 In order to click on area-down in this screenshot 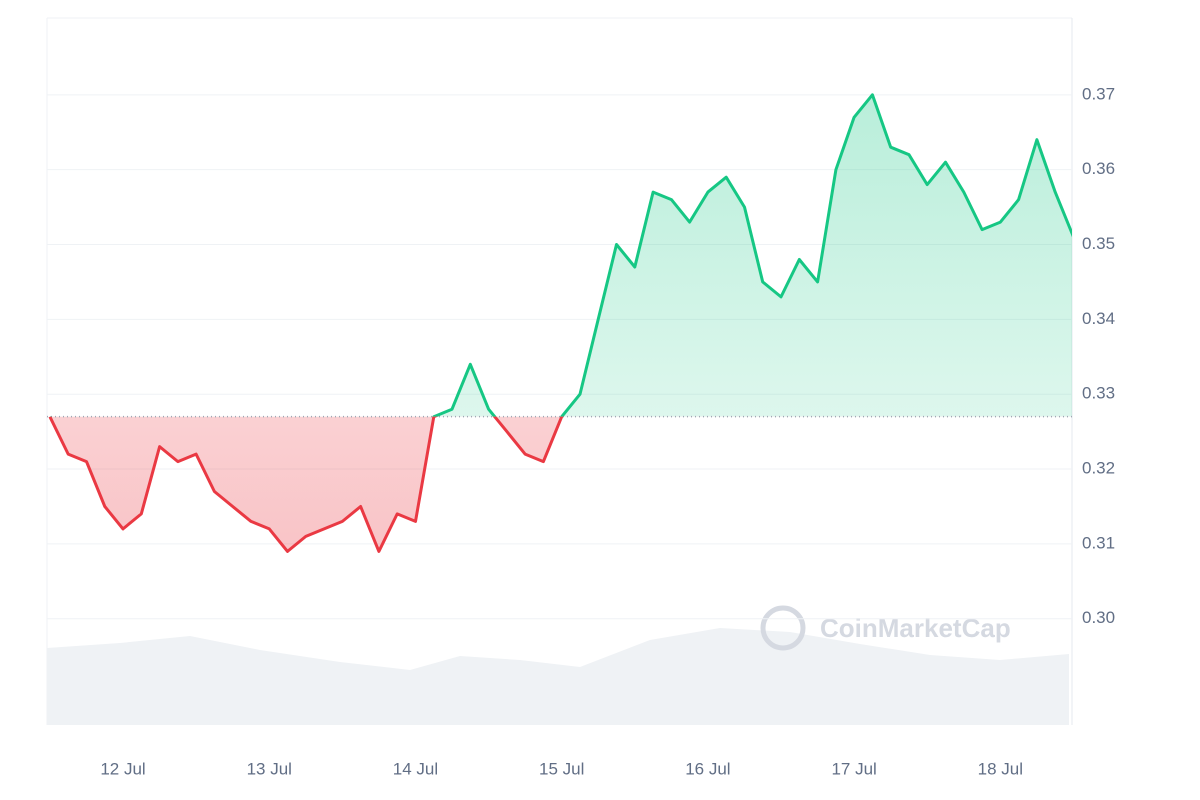, I will do `click(305, 484)`.